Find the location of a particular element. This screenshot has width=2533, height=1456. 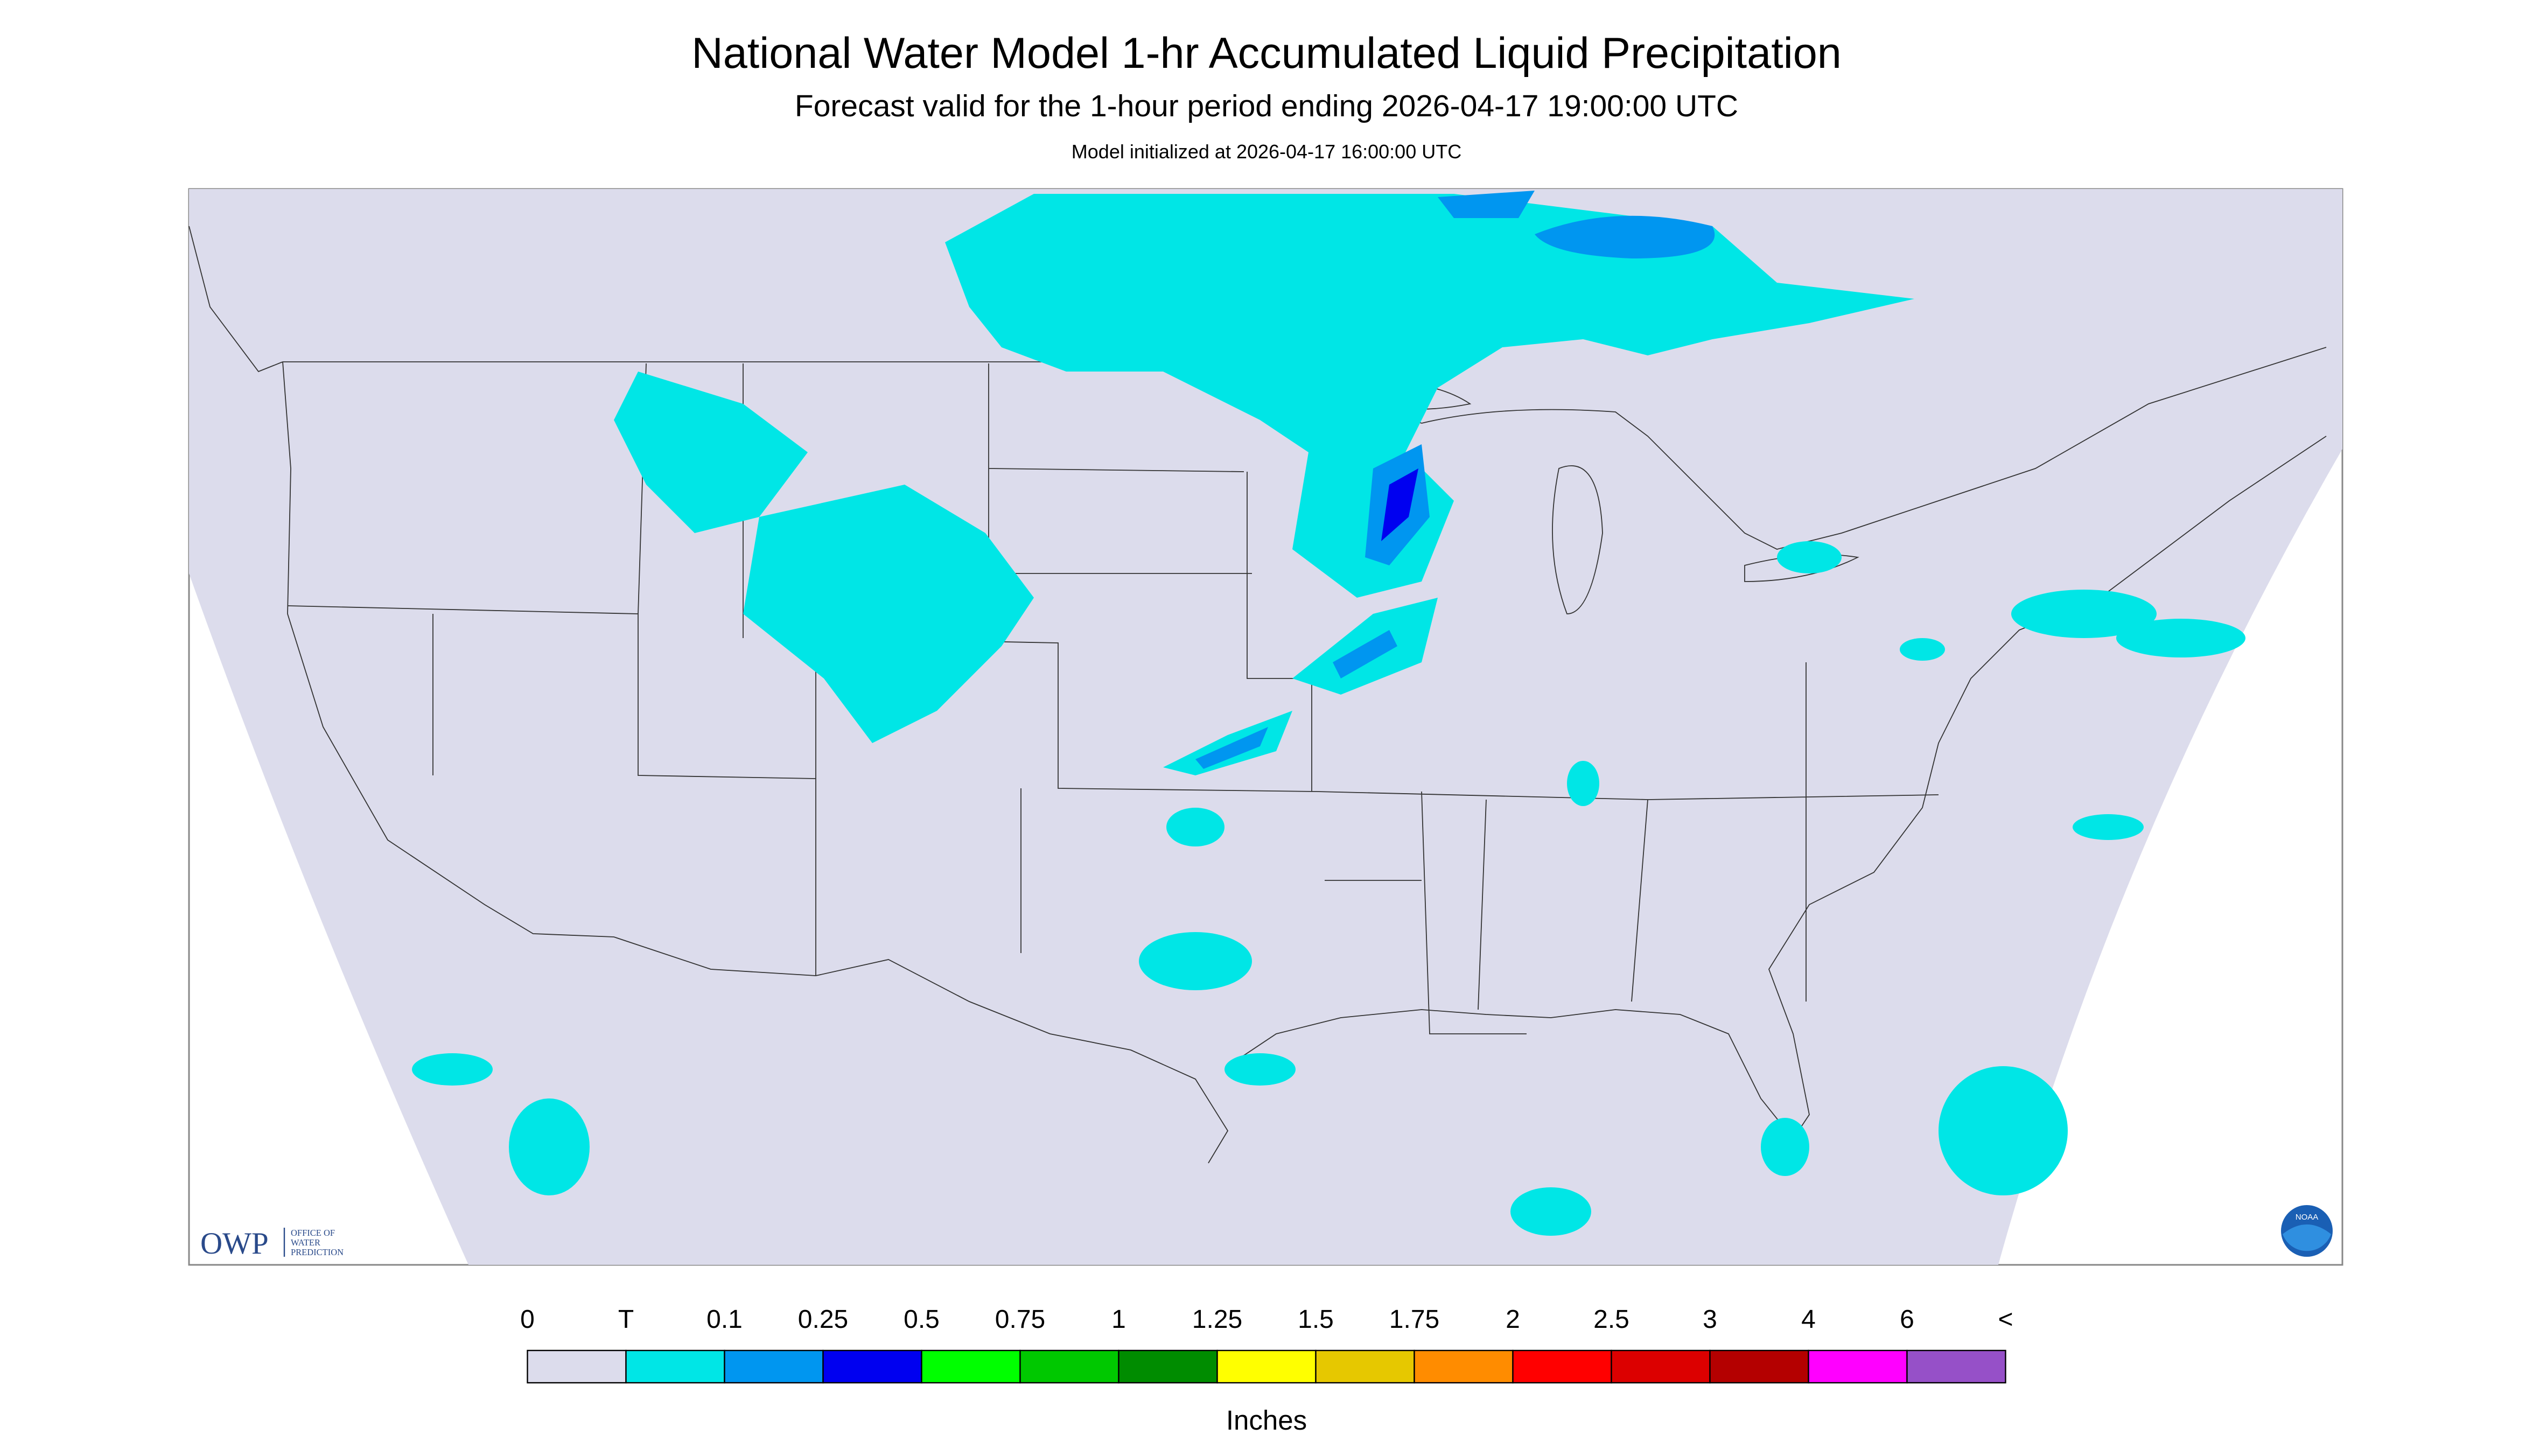

legend-label: 6 is located at coordinates (1907, 1319).